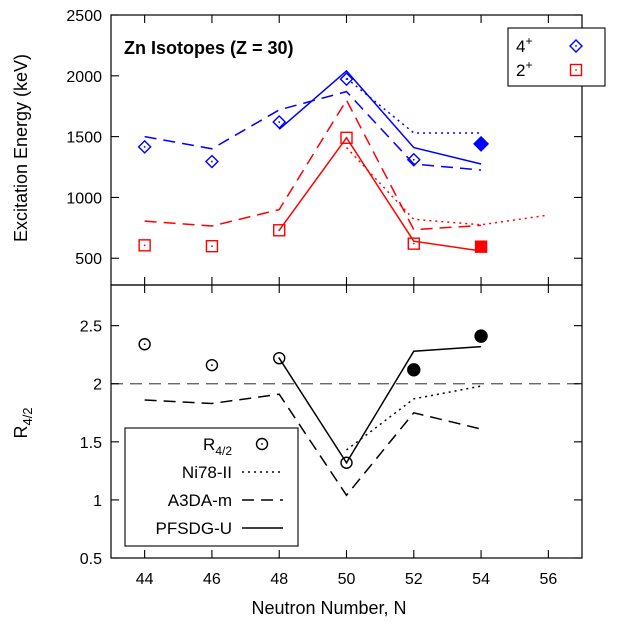  What do you see at coordinates (84, 198) in the screenshot?
I see `y-tick-label: 1000` at bounding box center [84, 198].